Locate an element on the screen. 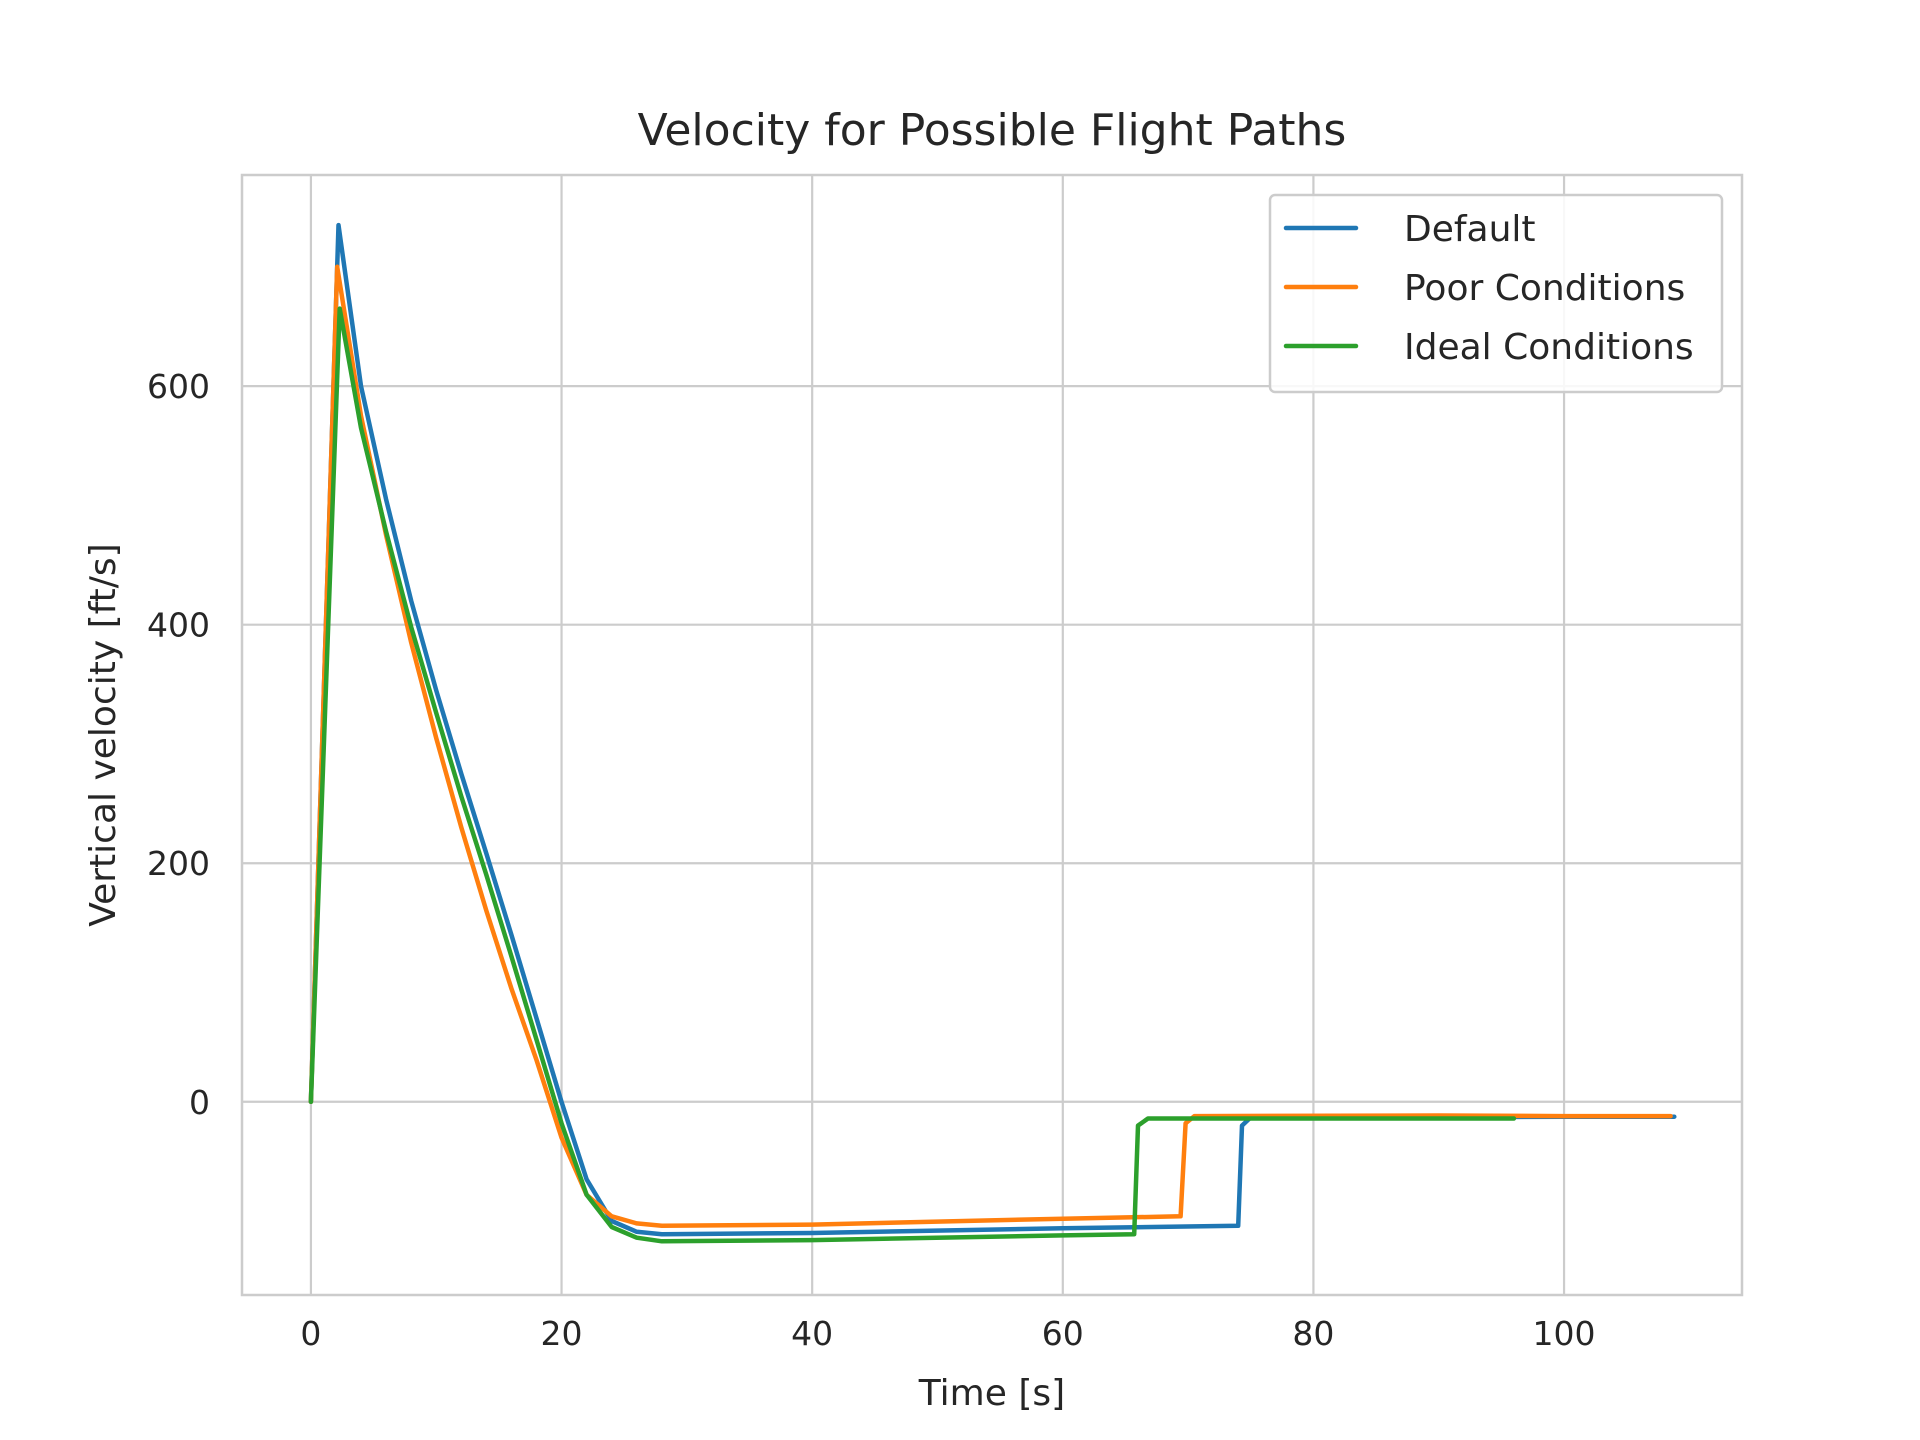 The height and width of the screenshot is (1440, 1920). legend-box is located at coordinates (1496, 293).